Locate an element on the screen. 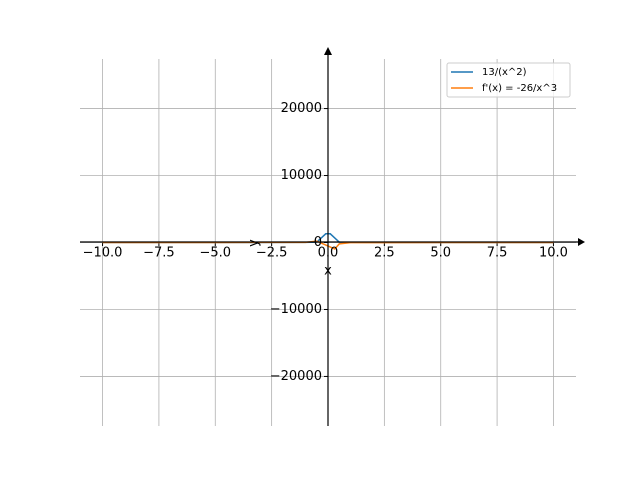  x-tick-label: 10.0 is located at coordinates (553, 253).